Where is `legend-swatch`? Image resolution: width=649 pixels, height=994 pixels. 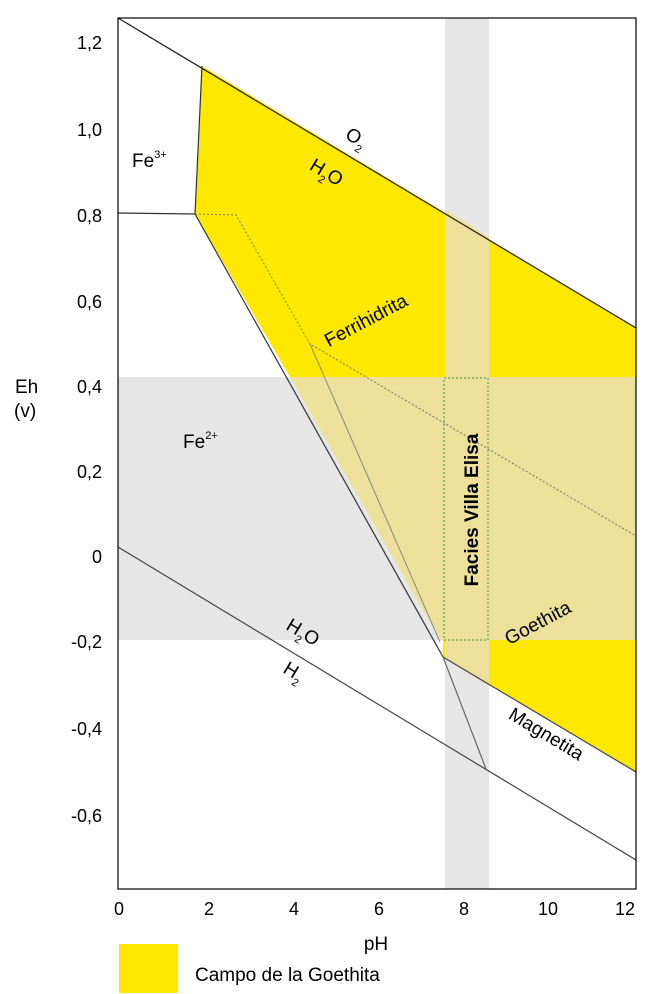 legend-swatch is located at coordinates (148, 968).